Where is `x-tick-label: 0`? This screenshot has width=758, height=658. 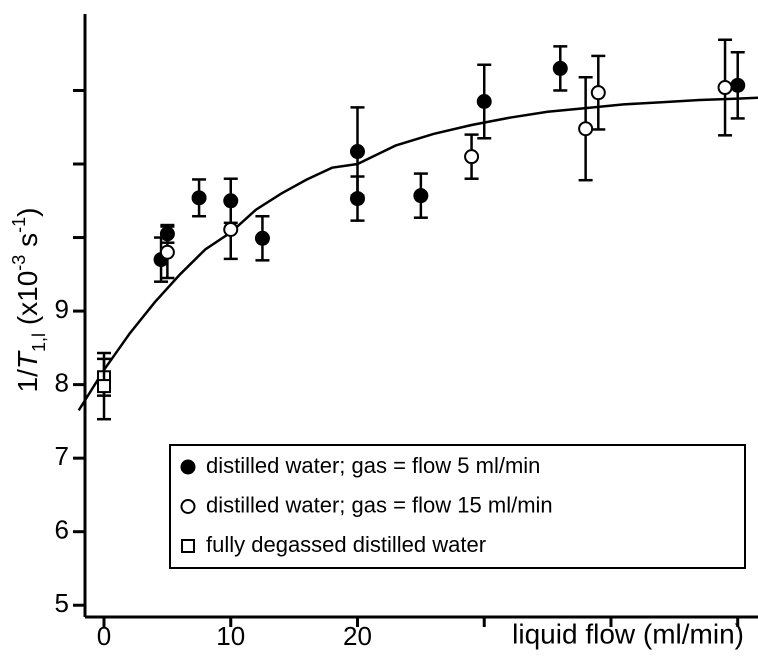
x-tick-label: 0 is located at coordinates (104, 636).